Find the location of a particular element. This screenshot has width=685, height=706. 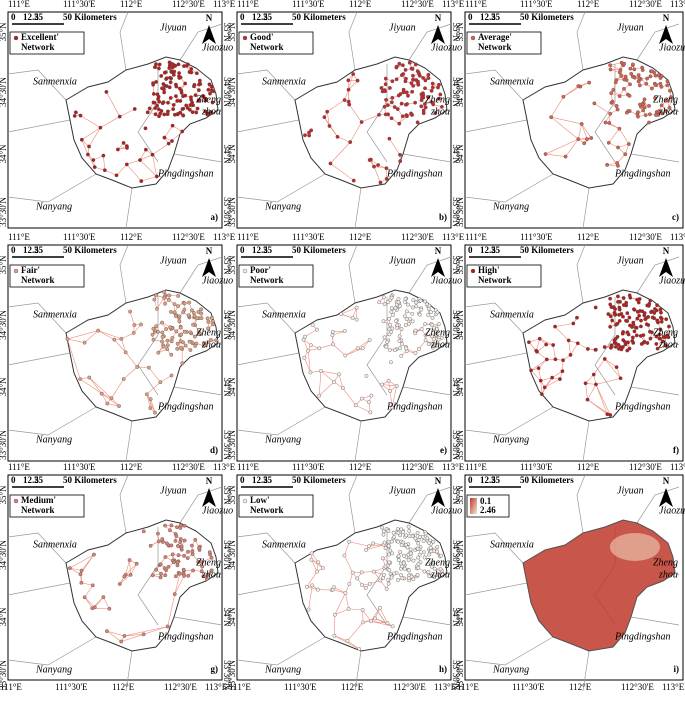

lat-label: 33°30'N is located at coordinates (4, 675).